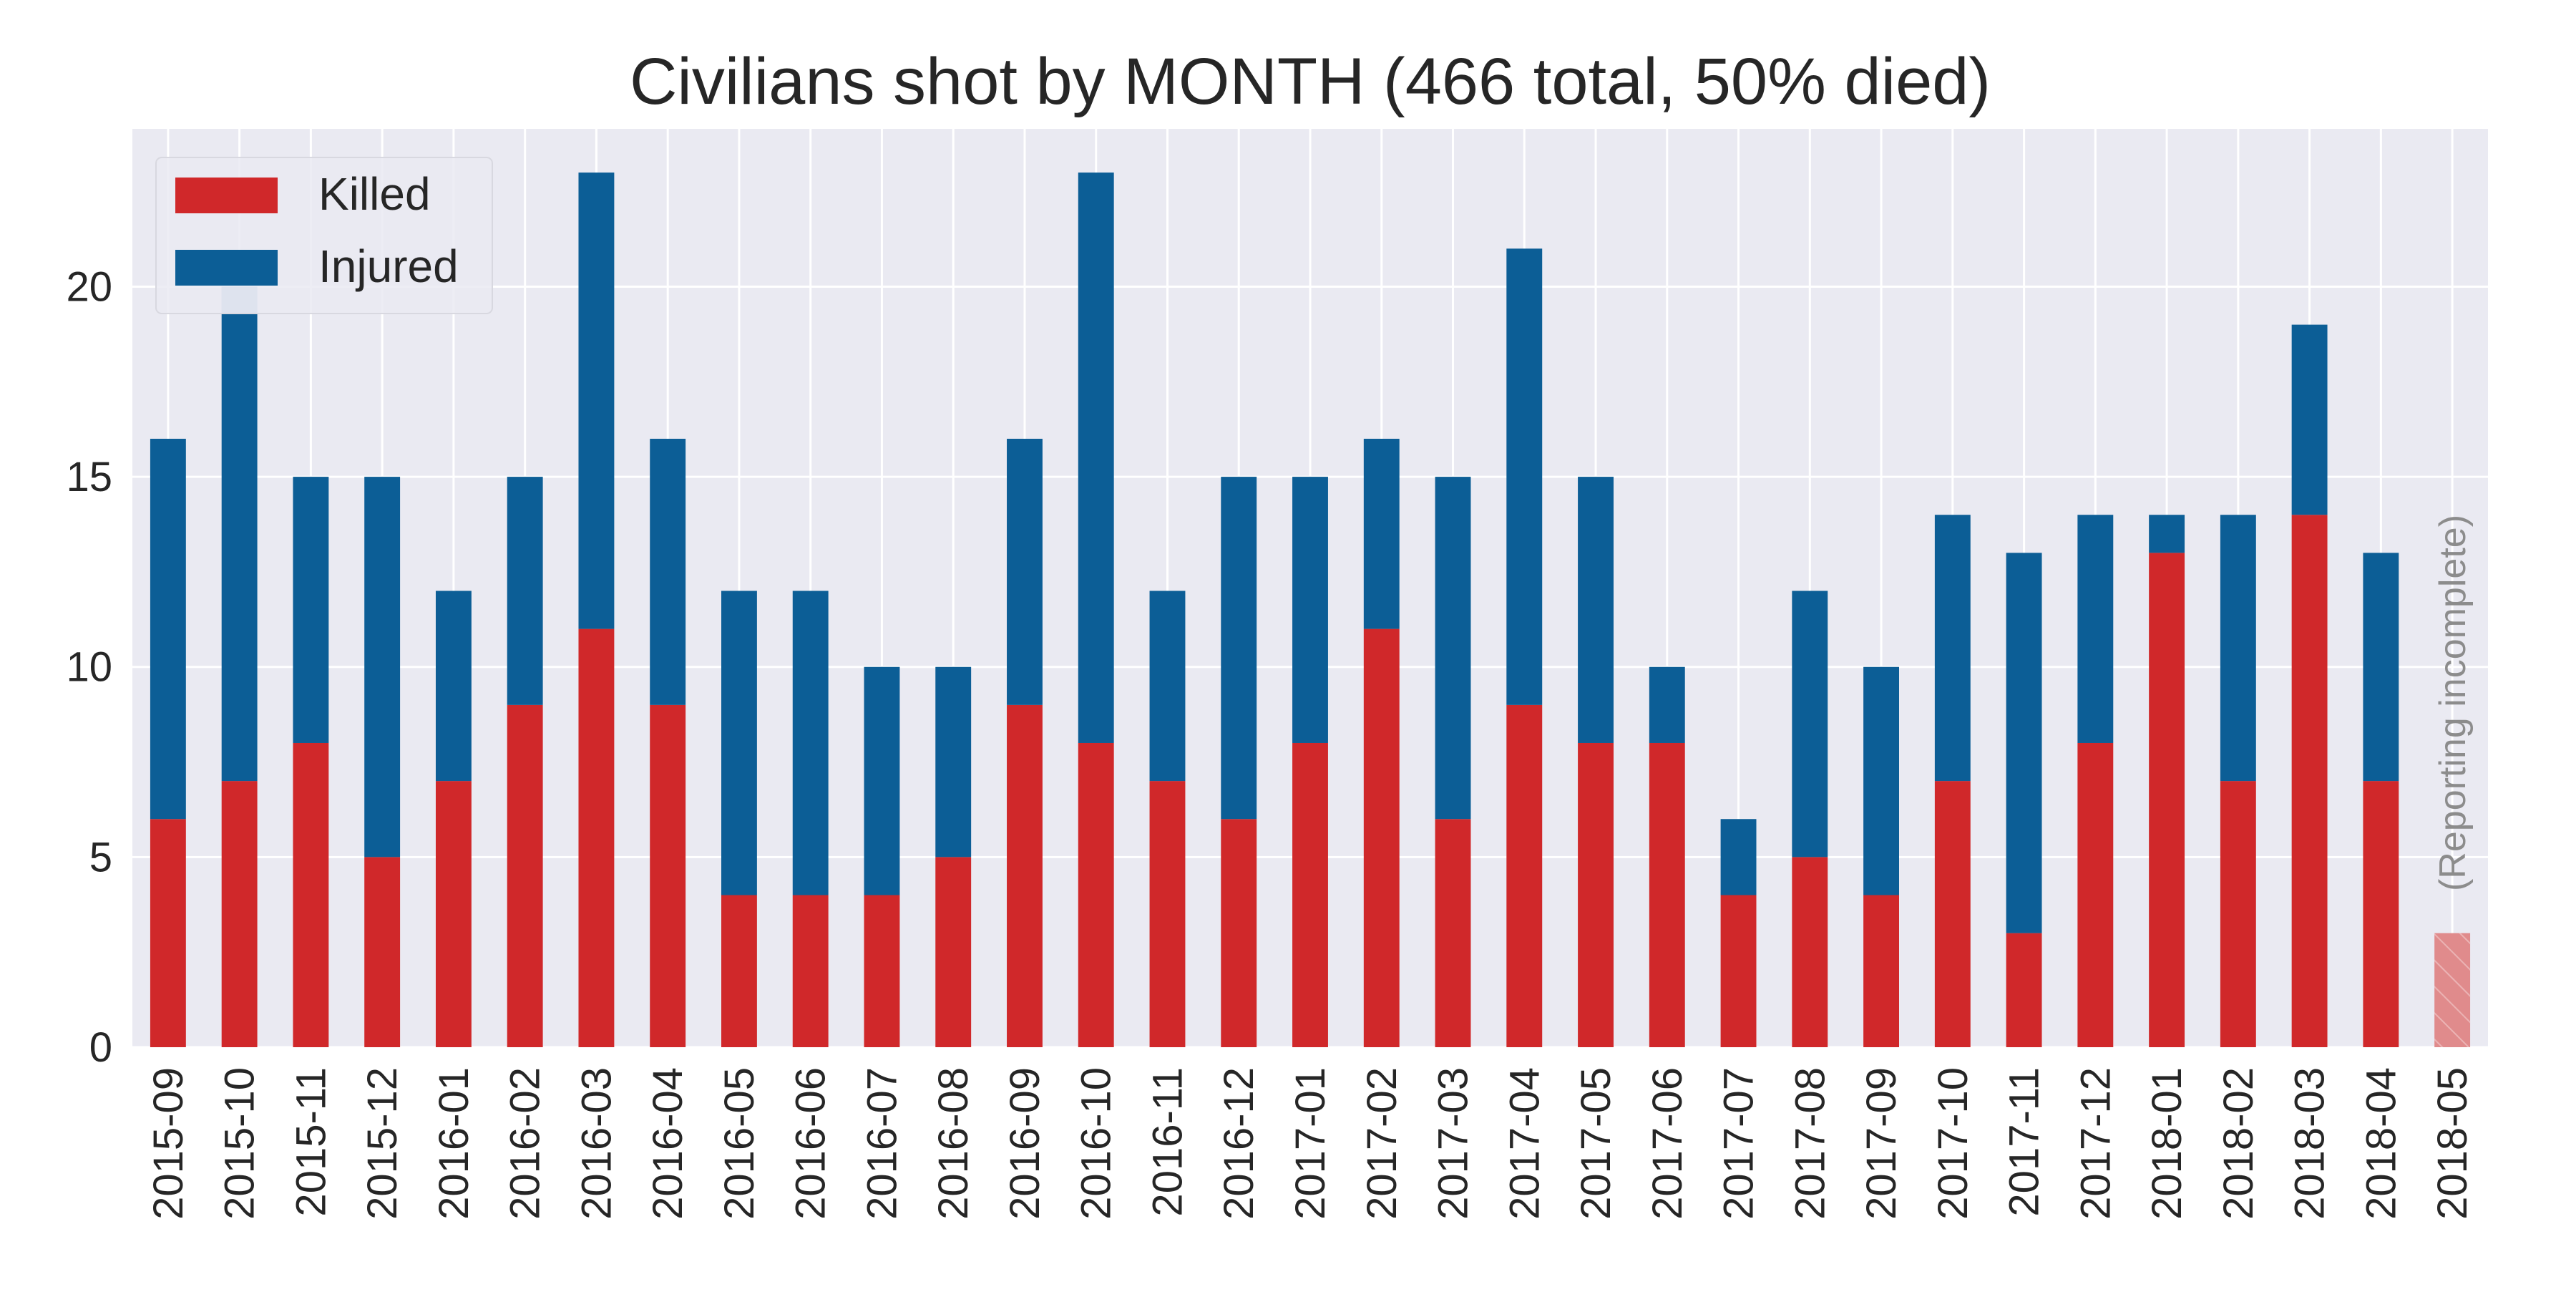 The width and height of the screenshot is (2576, 1292). I want to click on x-tick-label: 2016-09, so click(1025, 1143).